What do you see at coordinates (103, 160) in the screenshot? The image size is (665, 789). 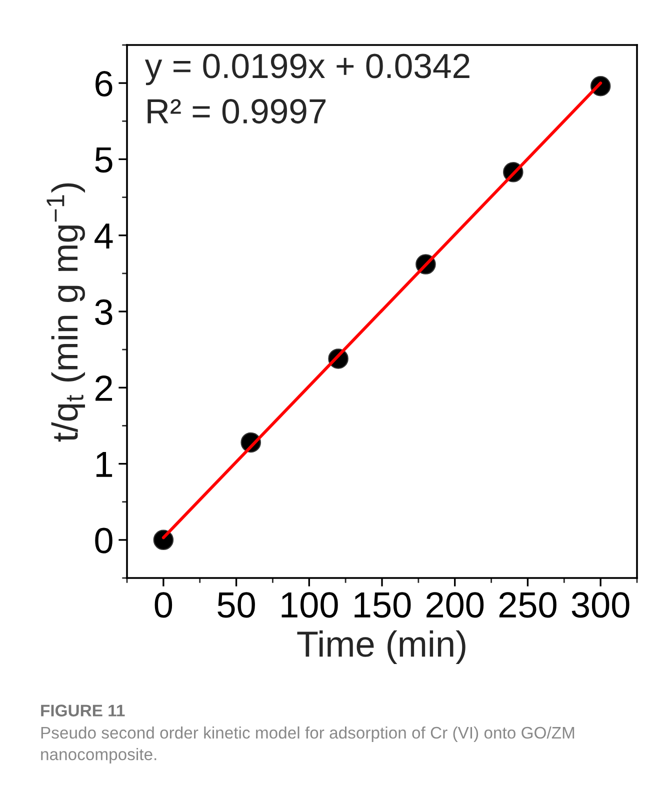 I see `y-tick-label: 5` at bounding box center [103, 160].